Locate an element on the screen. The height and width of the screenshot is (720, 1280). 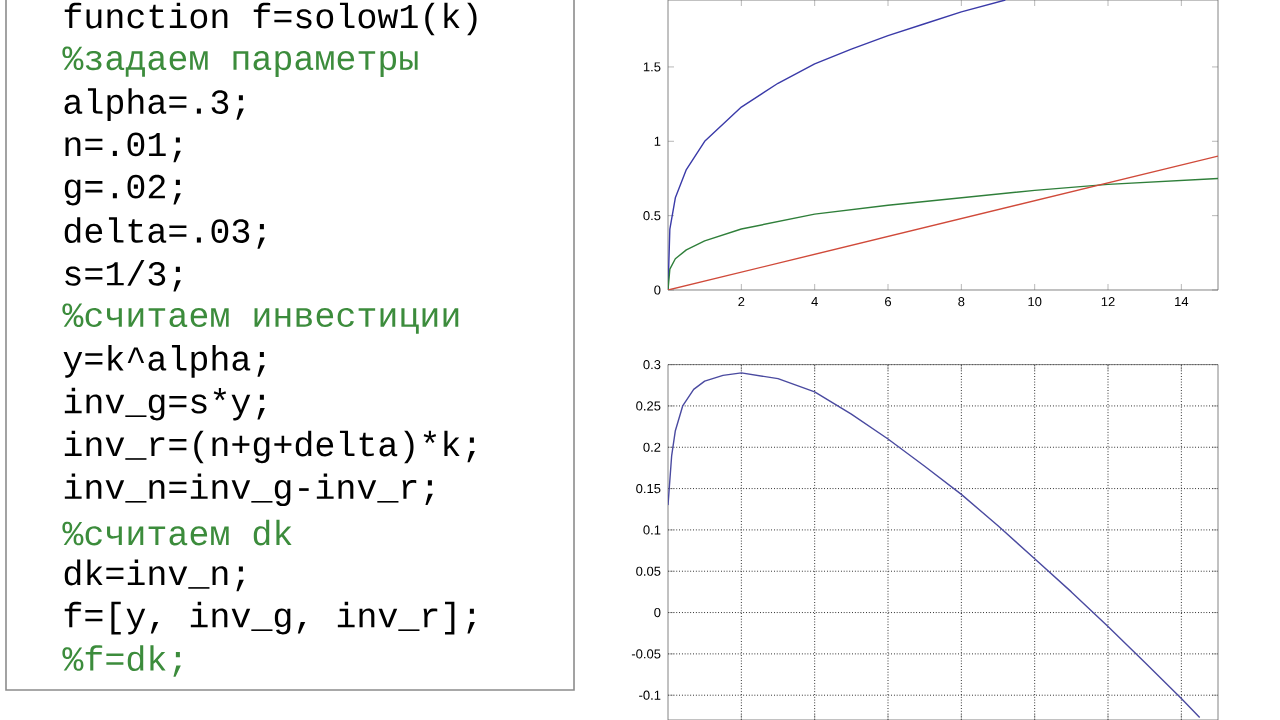
text: %считаем инвестиции is located at coordinates (260, 318).